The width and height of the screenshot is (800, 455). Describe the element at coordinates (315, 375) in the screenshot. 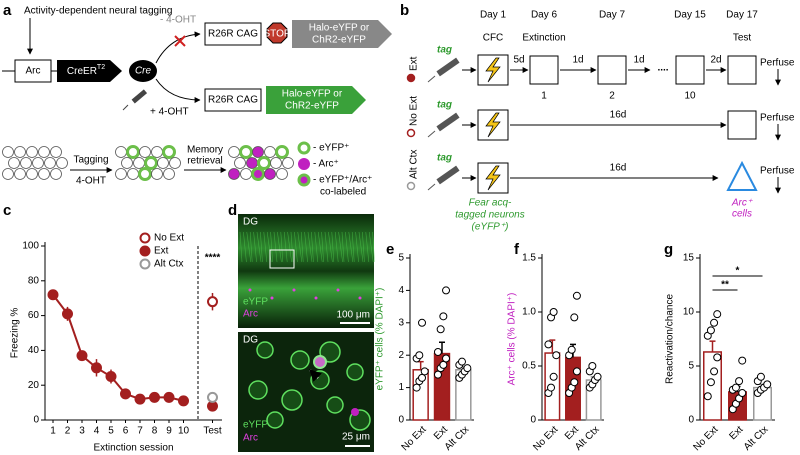

I see `arrow` at that location.